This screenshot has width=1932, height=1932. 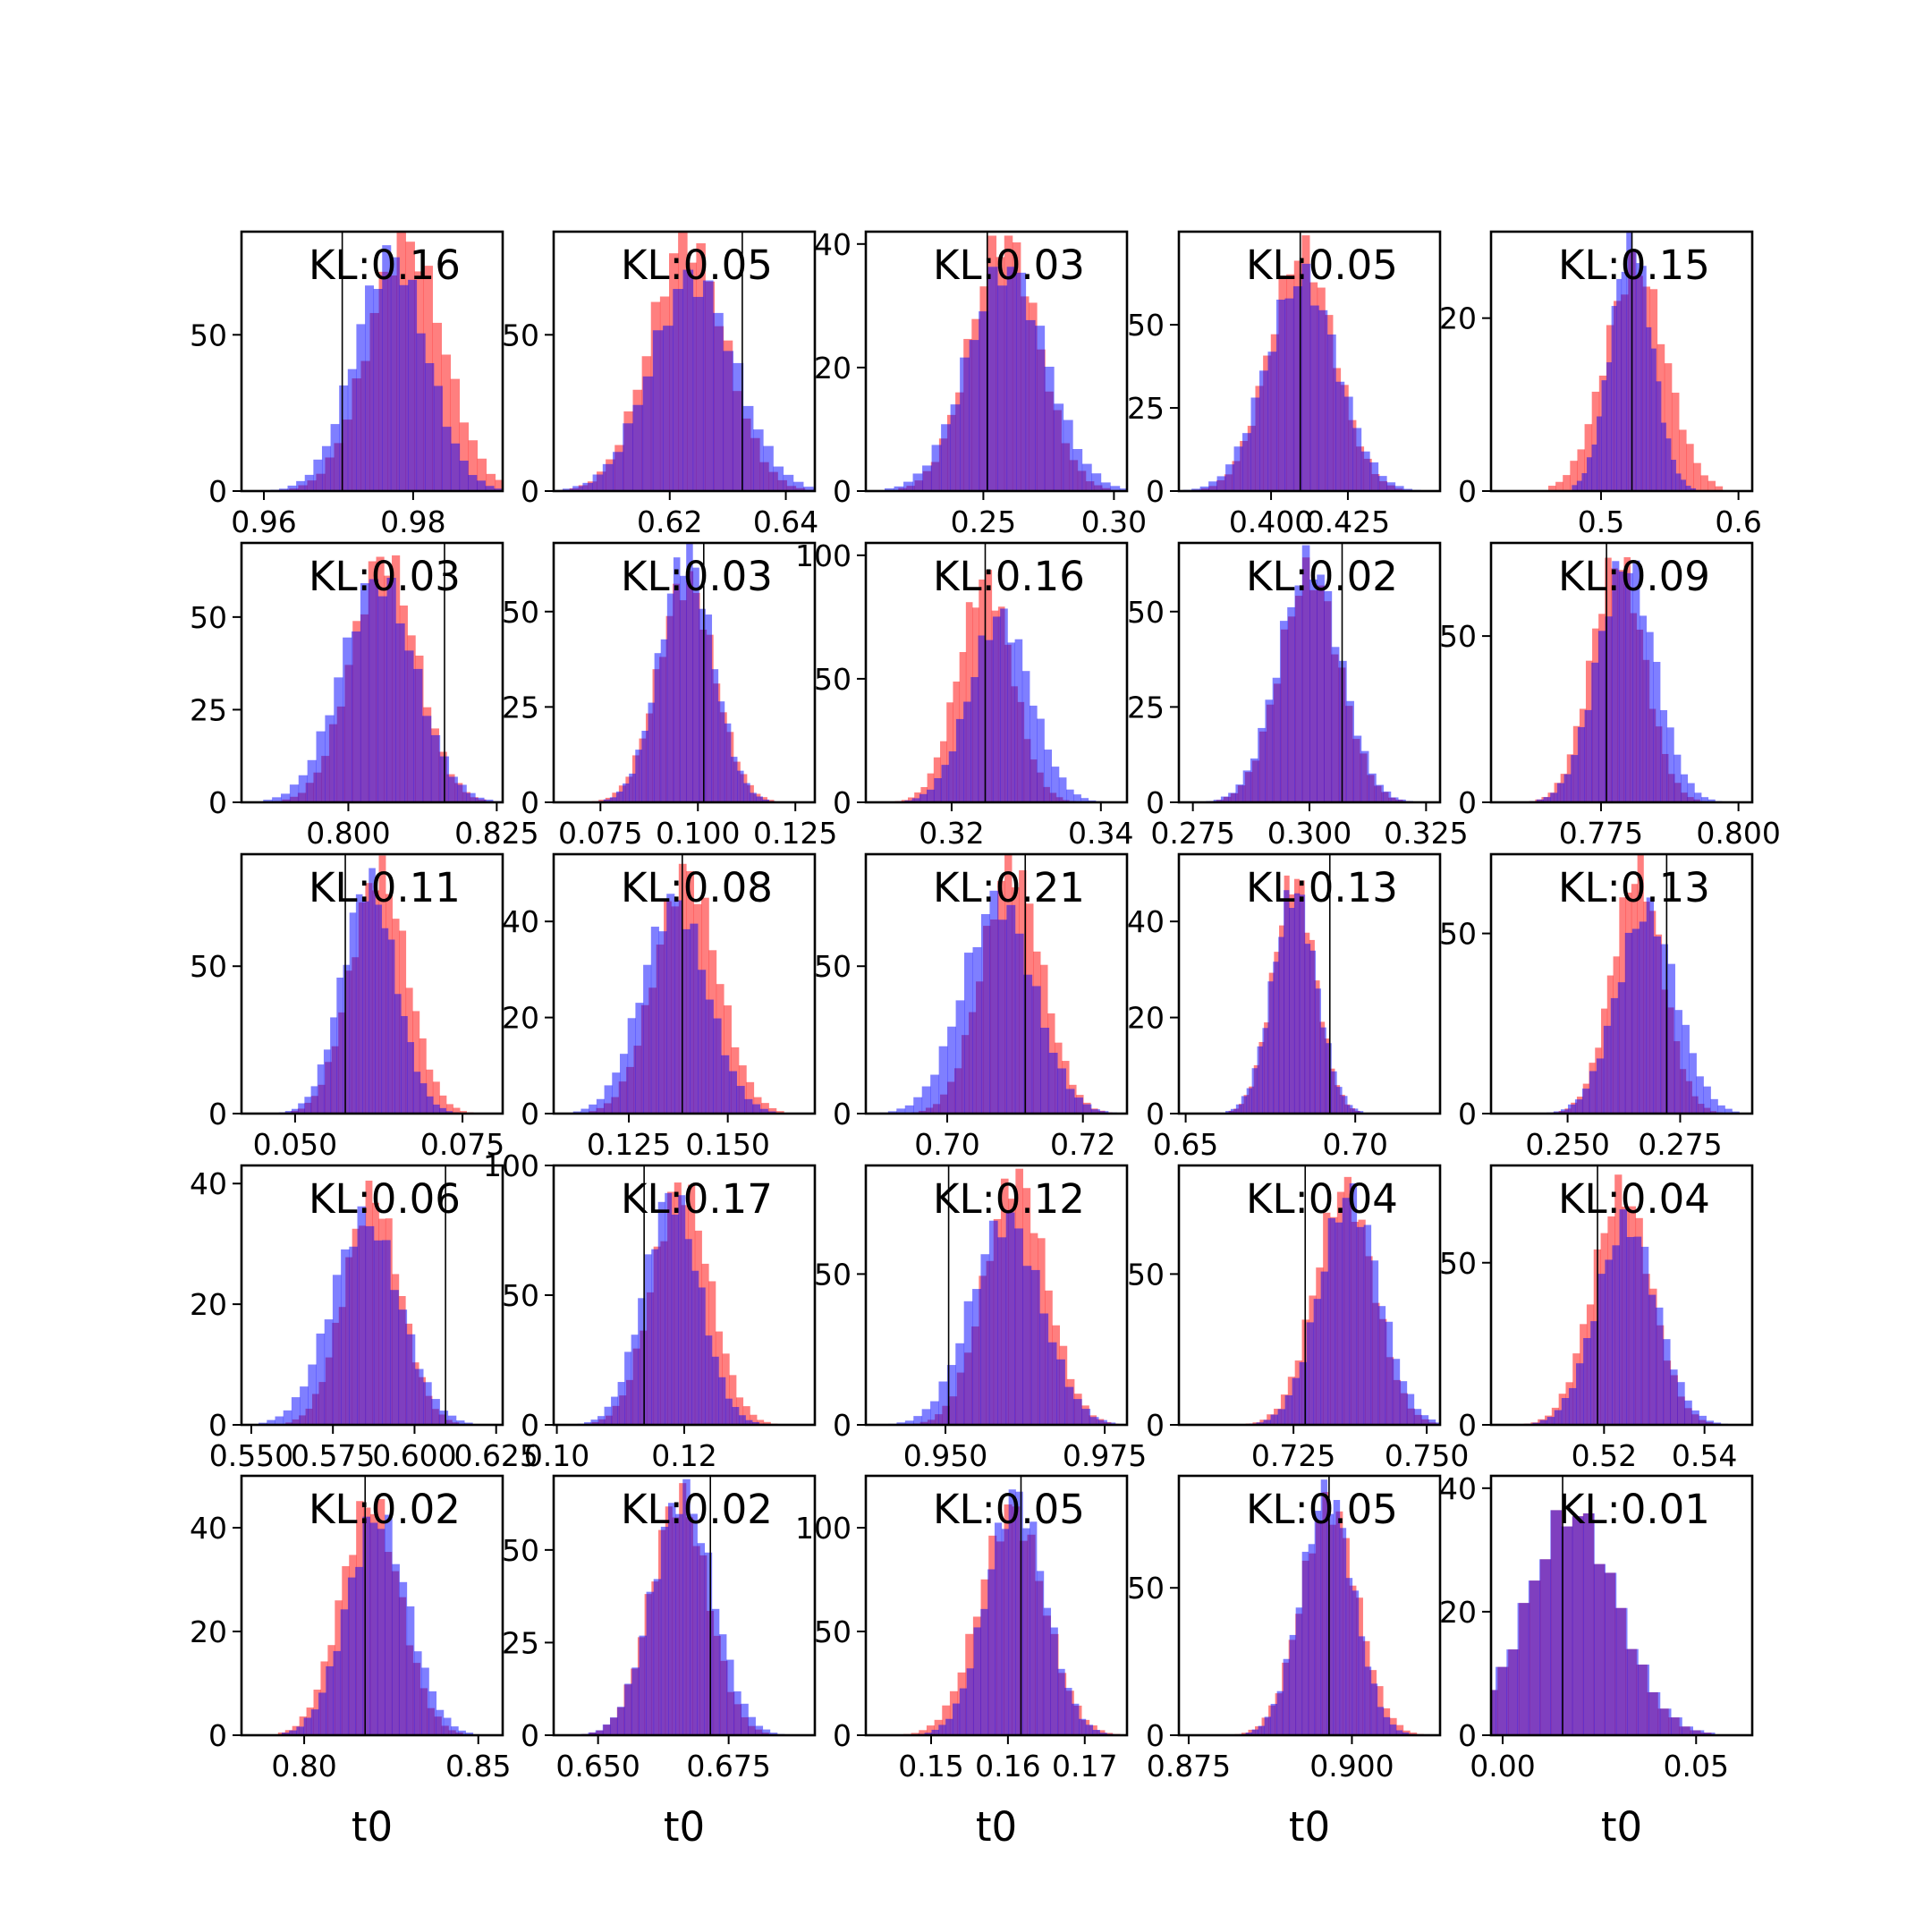 What do you see at coordinates (650, 1310) in the screenshot?
I see `subplot-4-2: 0.10 0.12 0 50 100 KL:0.17` at bounding box center [650, 1310].